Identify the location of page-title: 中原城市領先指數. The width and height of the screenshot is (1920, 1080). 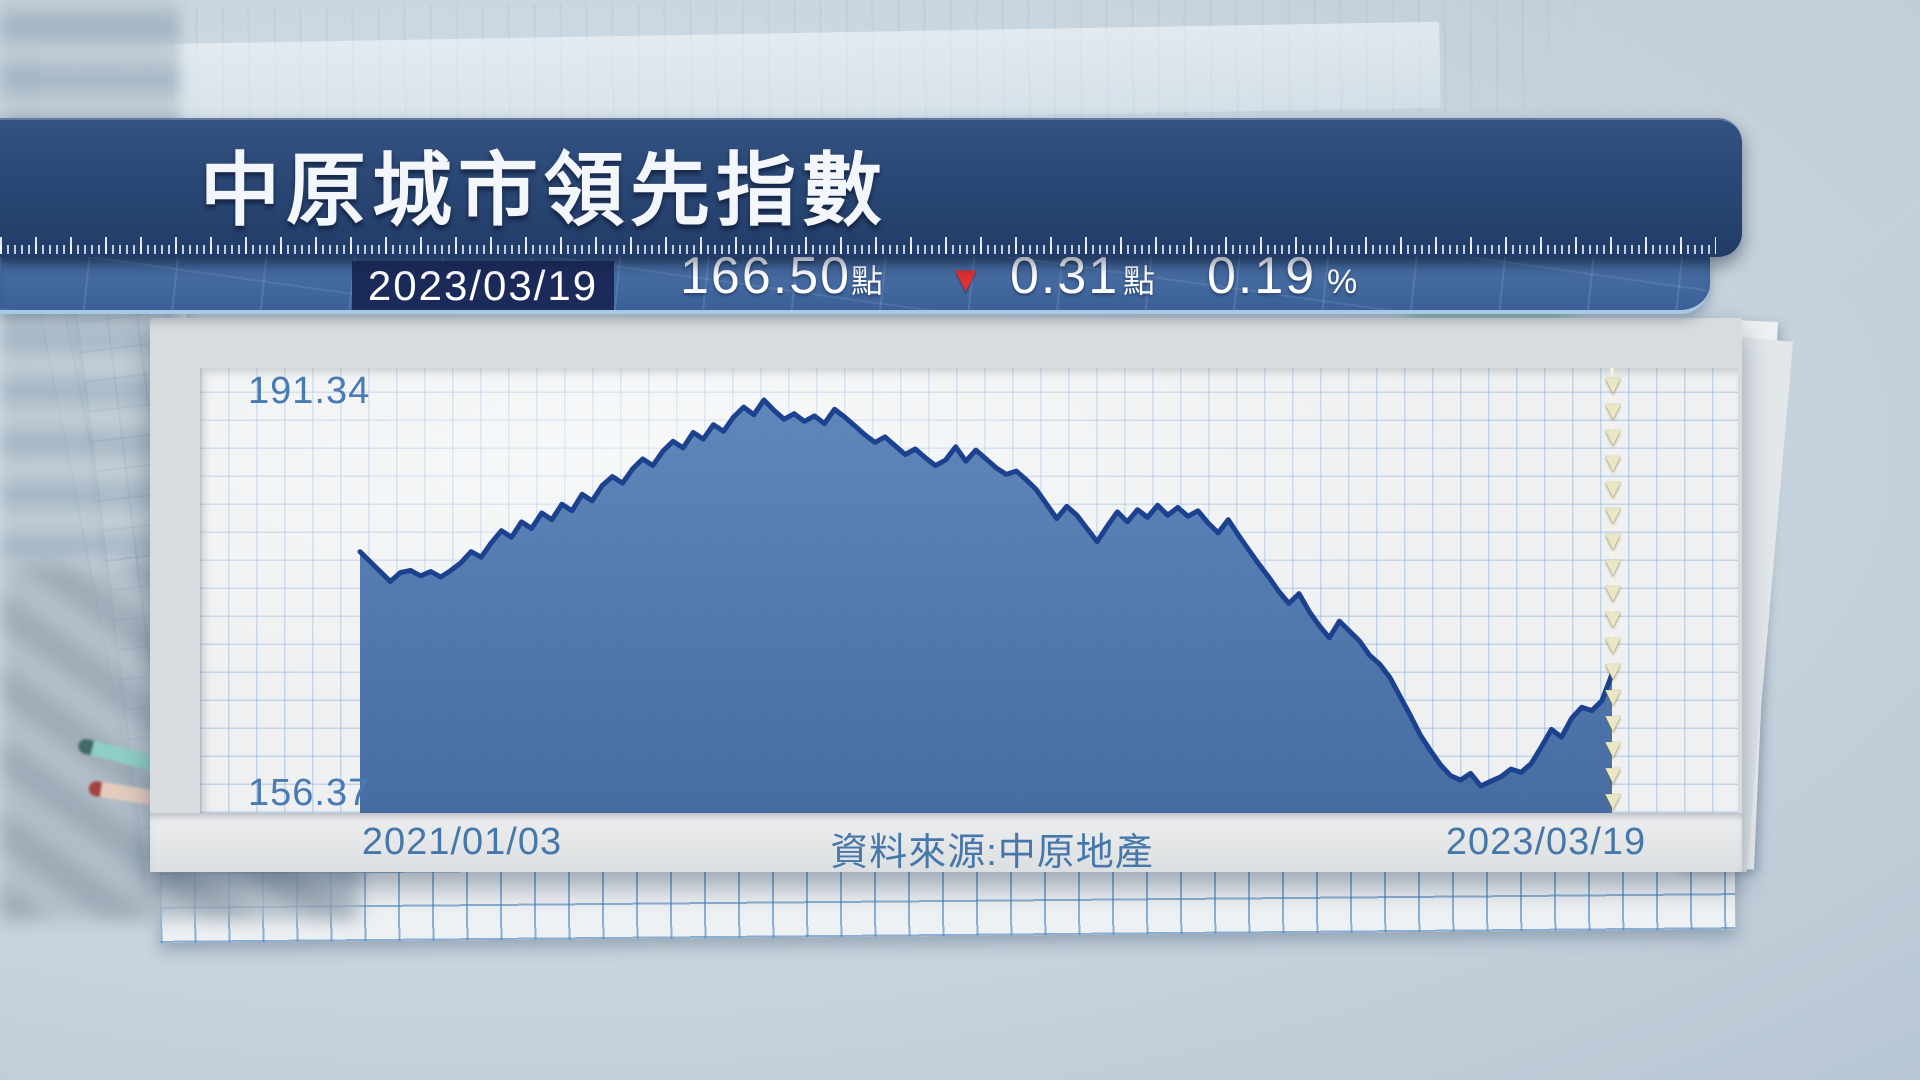
(544, 190).